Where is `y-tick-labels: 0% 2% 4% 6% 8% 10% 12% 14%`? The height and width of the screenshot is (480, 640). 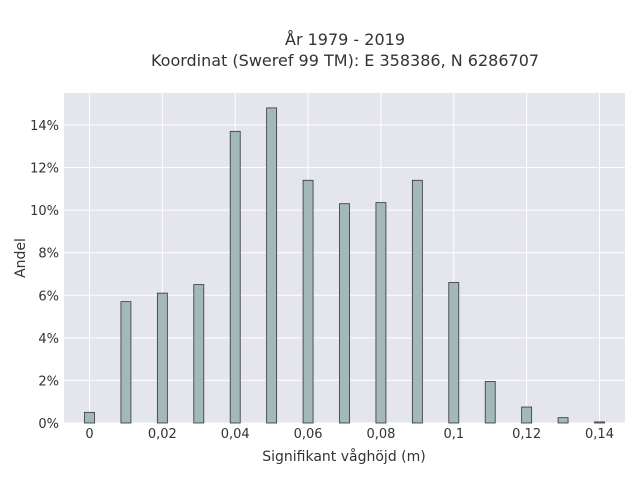
y-tick-labels: 0% 2% 4% 6% 8% 10% 12% 14% is located at coordinates (44, 275).